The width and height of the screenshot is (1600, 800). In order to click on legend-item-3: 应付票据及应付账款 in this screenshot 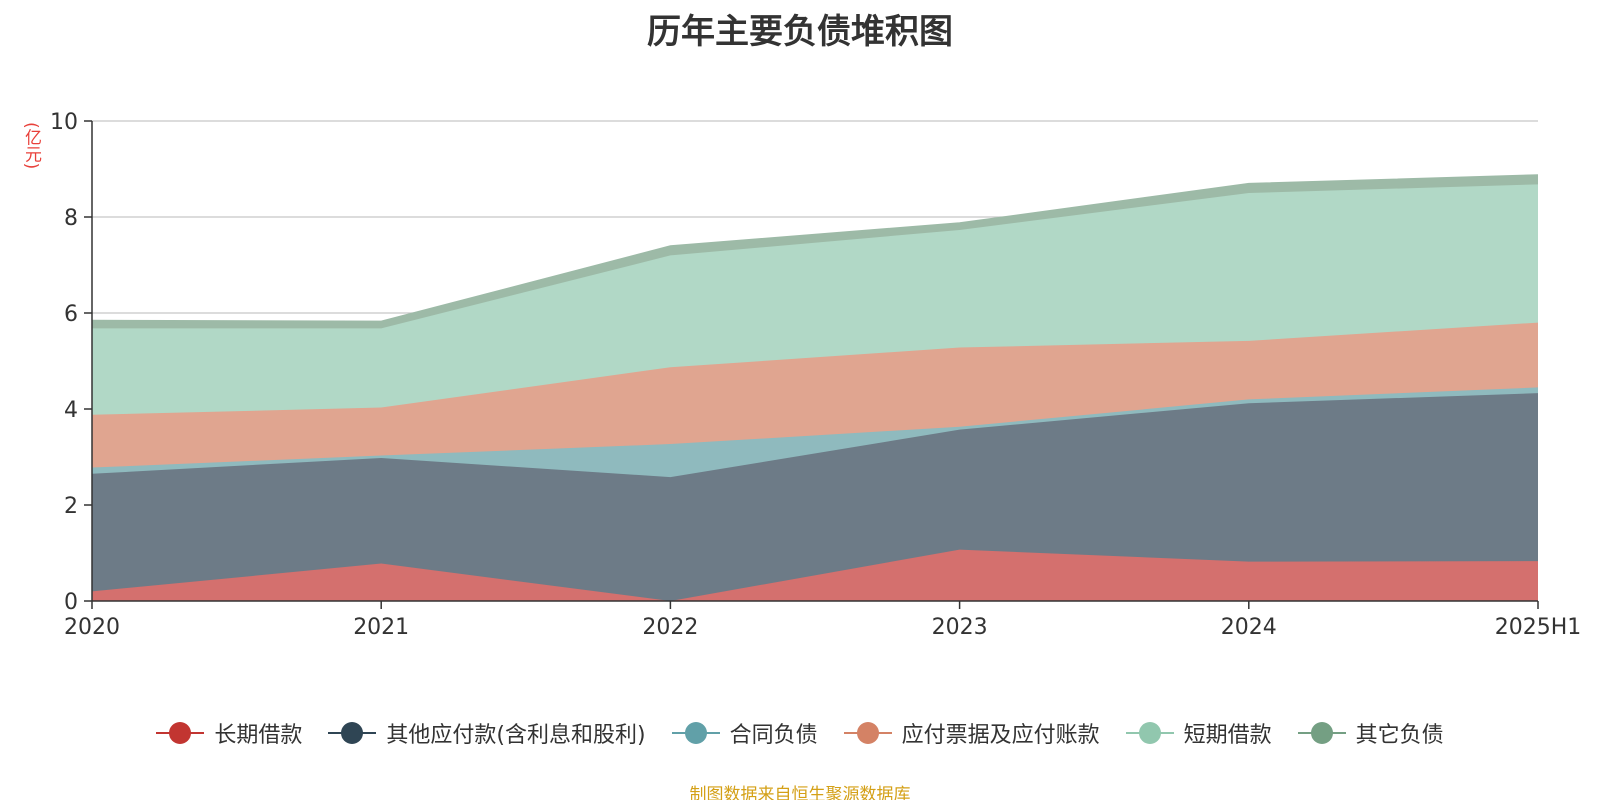, I will do `click(971, 733)`.